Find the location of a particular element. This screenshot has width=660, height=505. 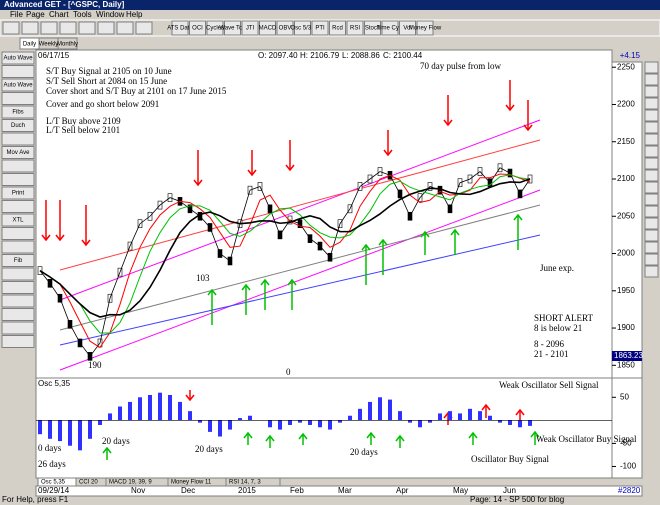

tab is located at coordinates (67, 43).